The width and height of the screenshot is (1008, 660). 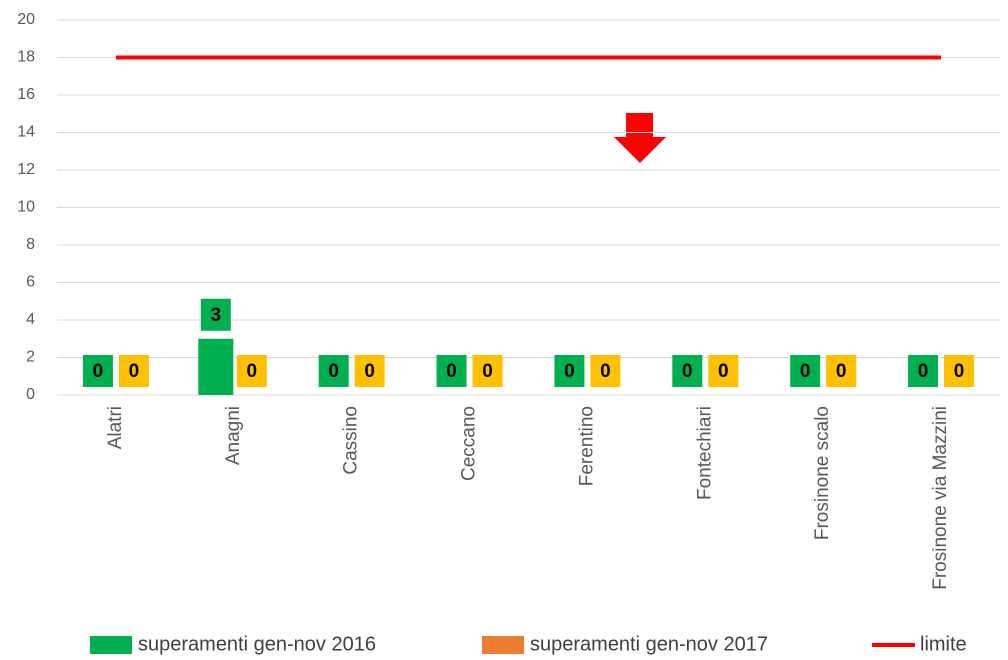 What do you see at coordinates (233, 435) in the screenshot?
I see `x-tick-label: Anagni` at bounding box center [233, 435].